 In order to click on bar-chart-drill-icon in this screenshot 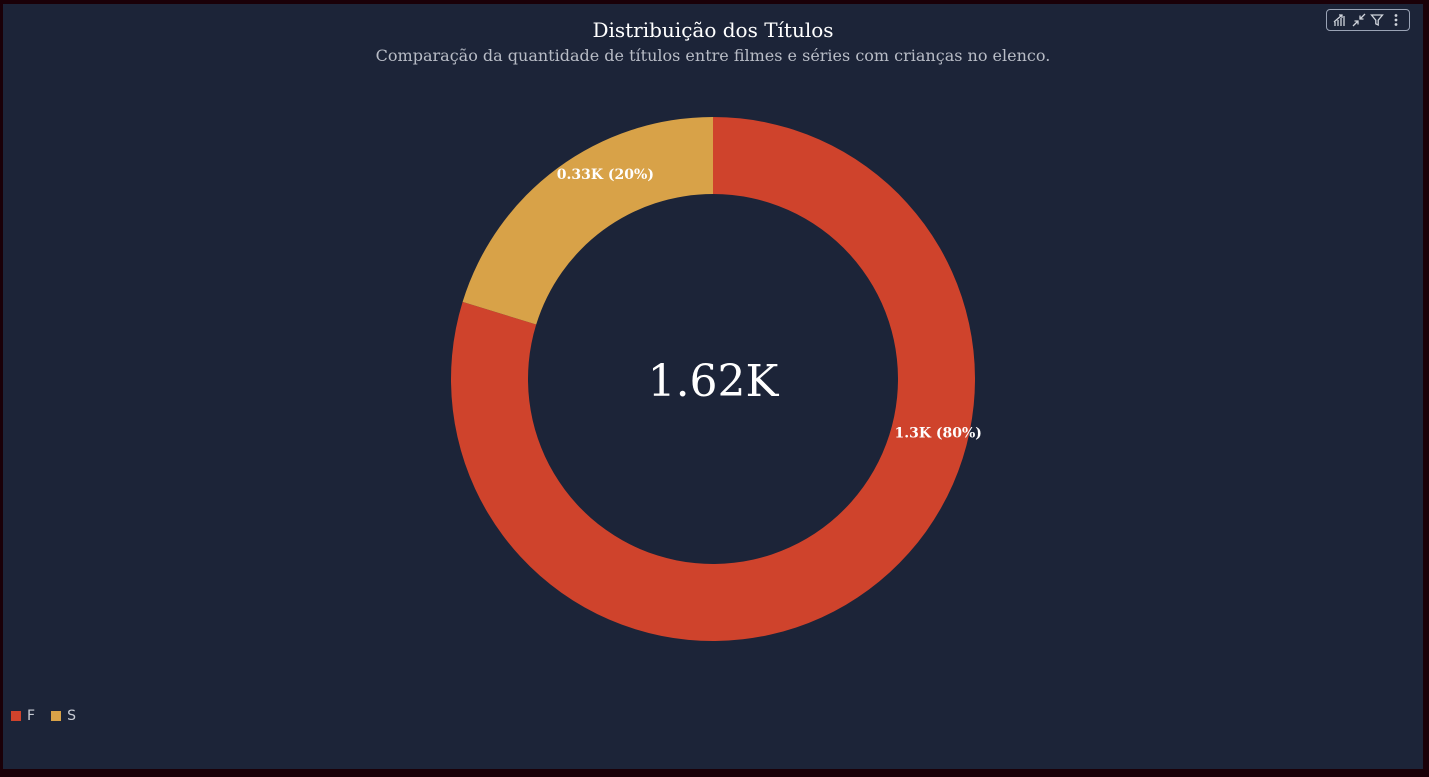, I will do `click(1340, 20)`.